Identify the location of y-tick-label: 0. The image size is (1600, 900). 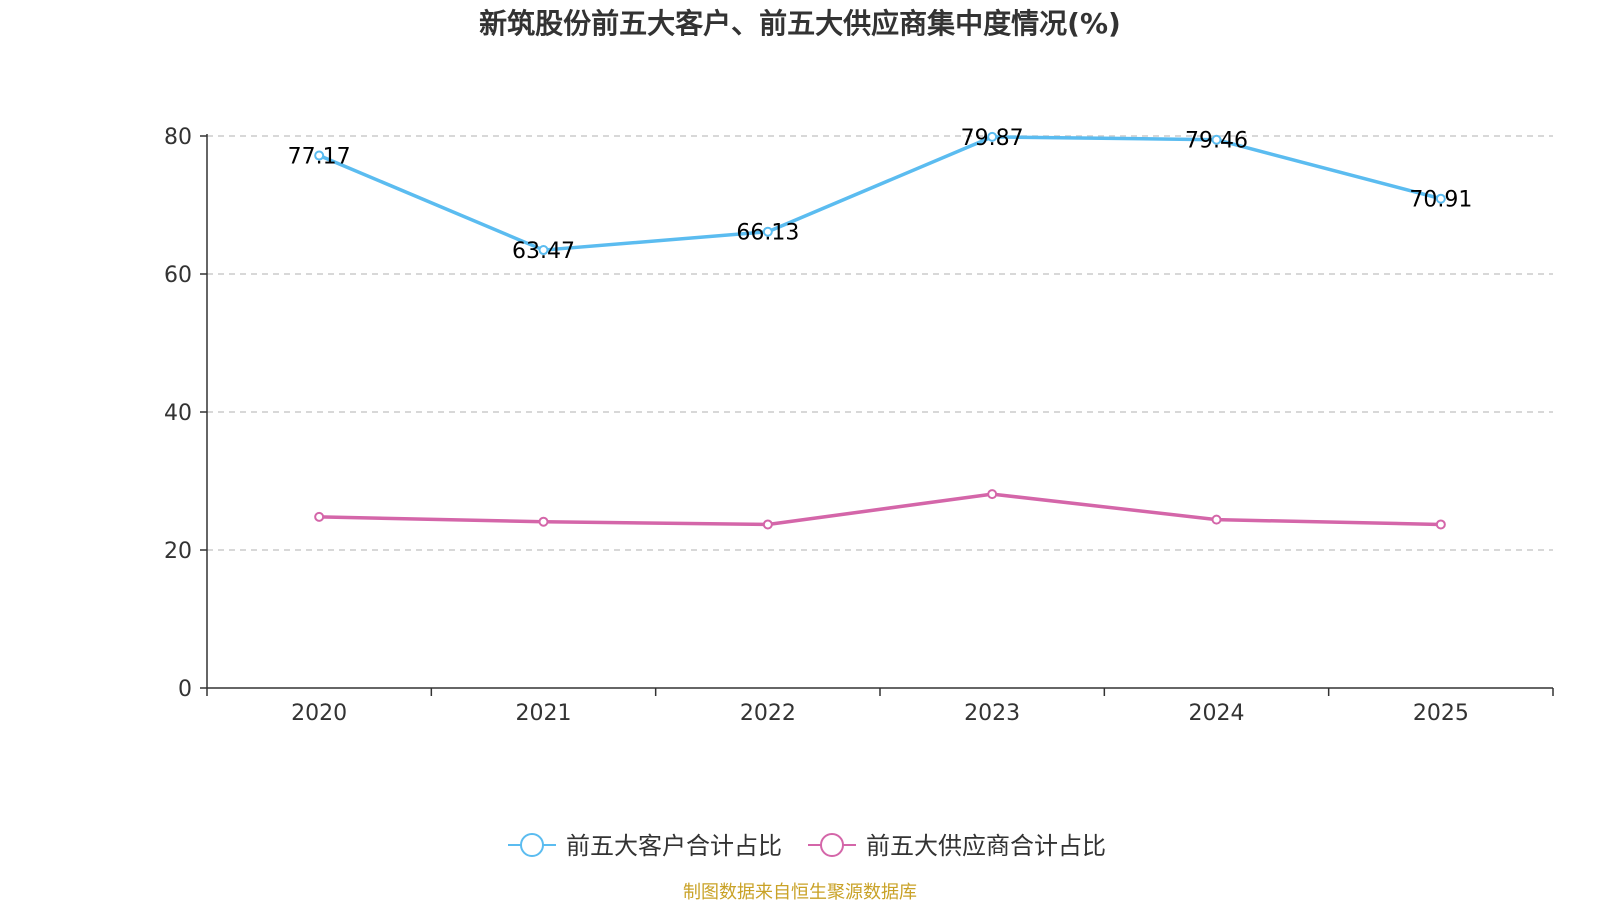
(185, 689).